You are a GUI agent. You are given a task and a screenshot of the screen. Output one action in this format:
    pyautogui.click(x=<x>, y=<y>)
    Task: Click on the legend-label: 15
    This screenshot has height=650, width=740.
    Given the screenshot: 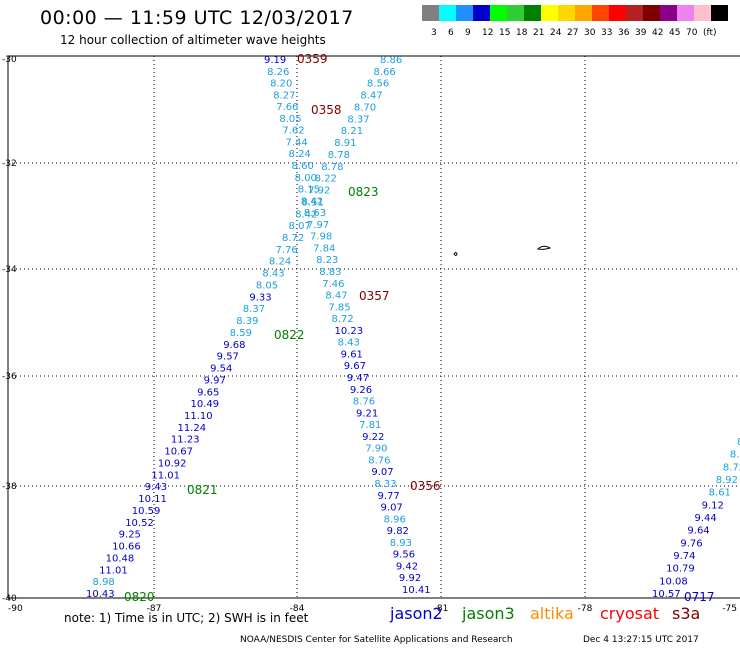 What is the action you would take?
    pyautogui.click(x=505, y=33)
    